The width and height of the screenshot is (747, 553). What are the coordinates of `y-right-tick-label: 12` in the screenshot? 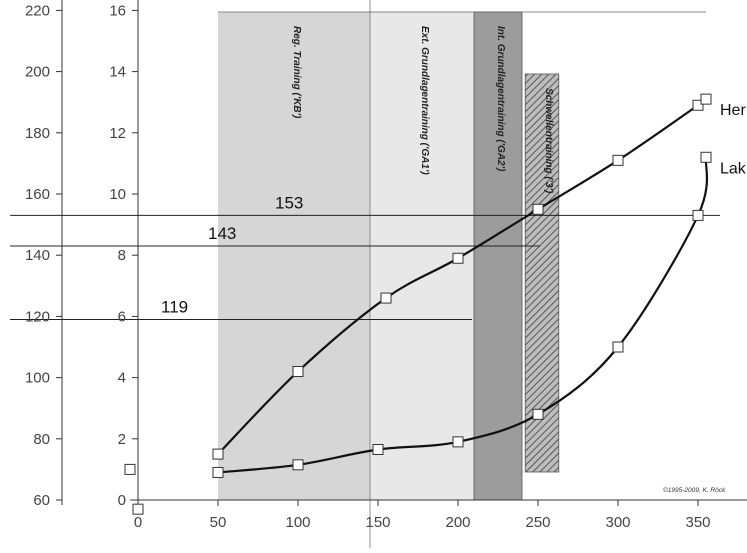 It's located at (117, 133).